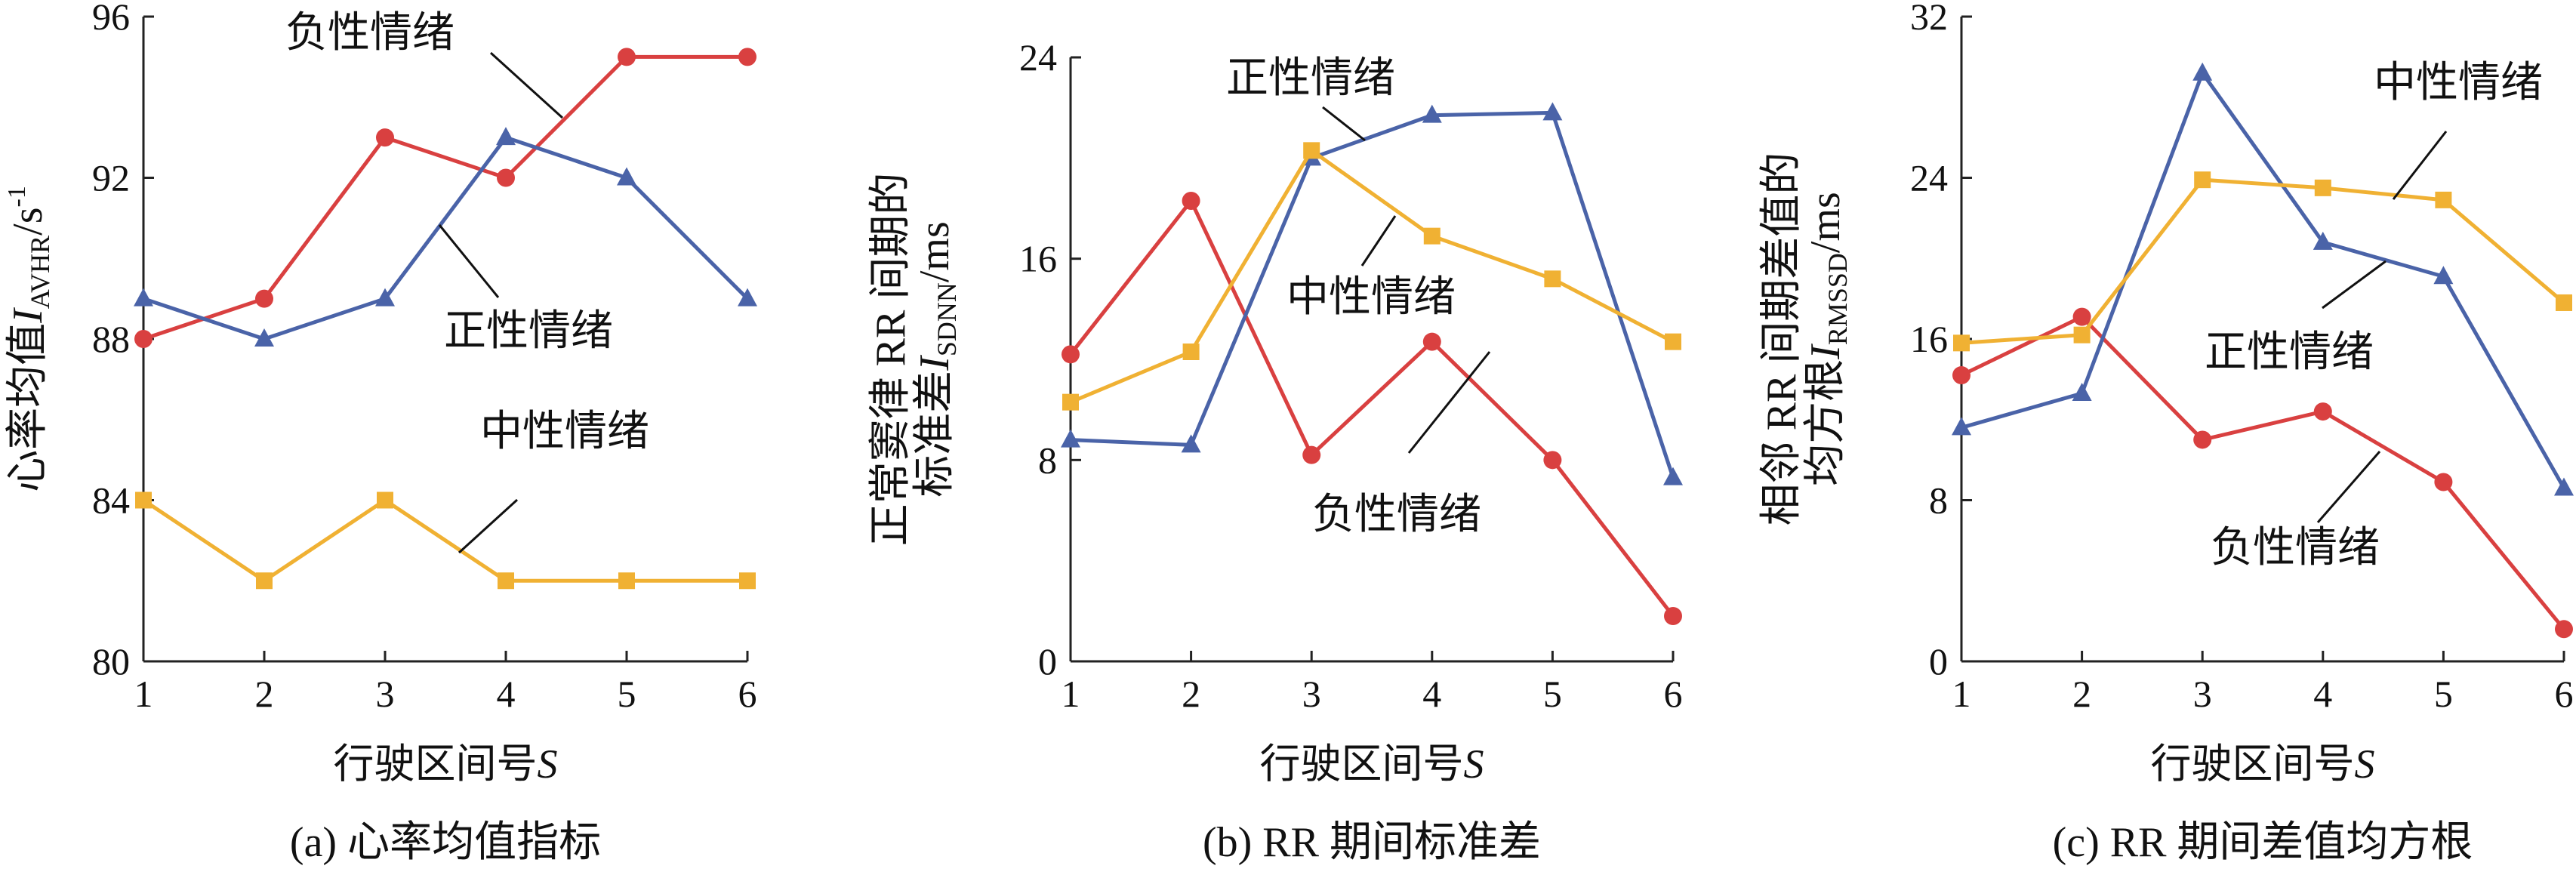 This screenshot has height=875, width=2576. What do you see at coordinates (1372, 842) in the screenshot?
I see `panel-caption: (b) RR 期间标准差` at bounding box center [1372, 842].